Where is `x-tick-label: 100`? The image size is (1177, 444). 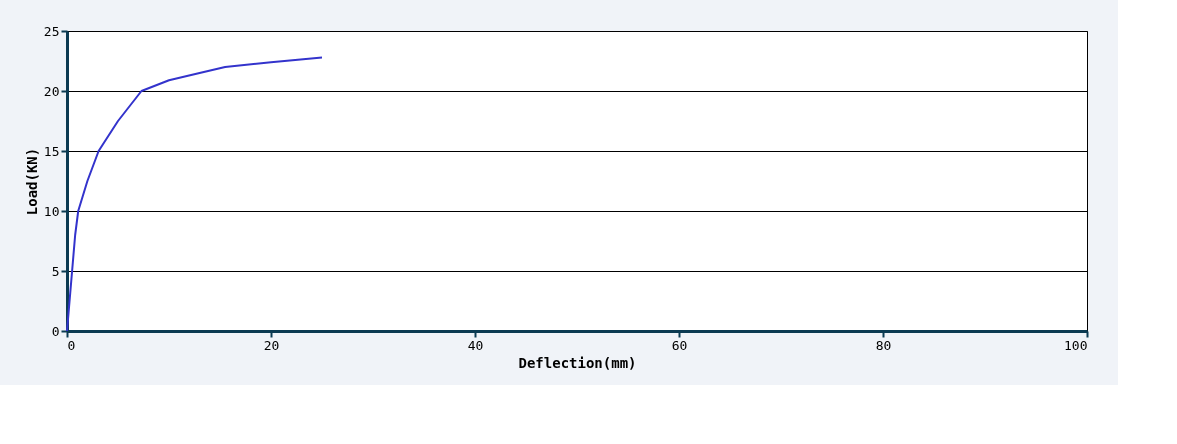 x-tick-label: 100 is located at coordinates (1076, 345).